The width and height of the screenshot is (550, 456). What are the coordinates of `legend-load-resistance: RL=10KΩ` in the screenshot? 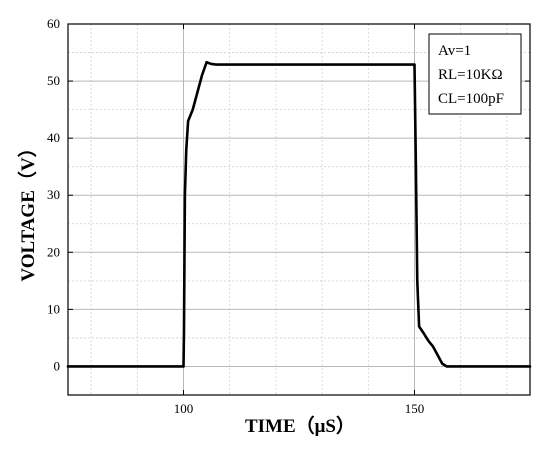 It's located at (470, 75).